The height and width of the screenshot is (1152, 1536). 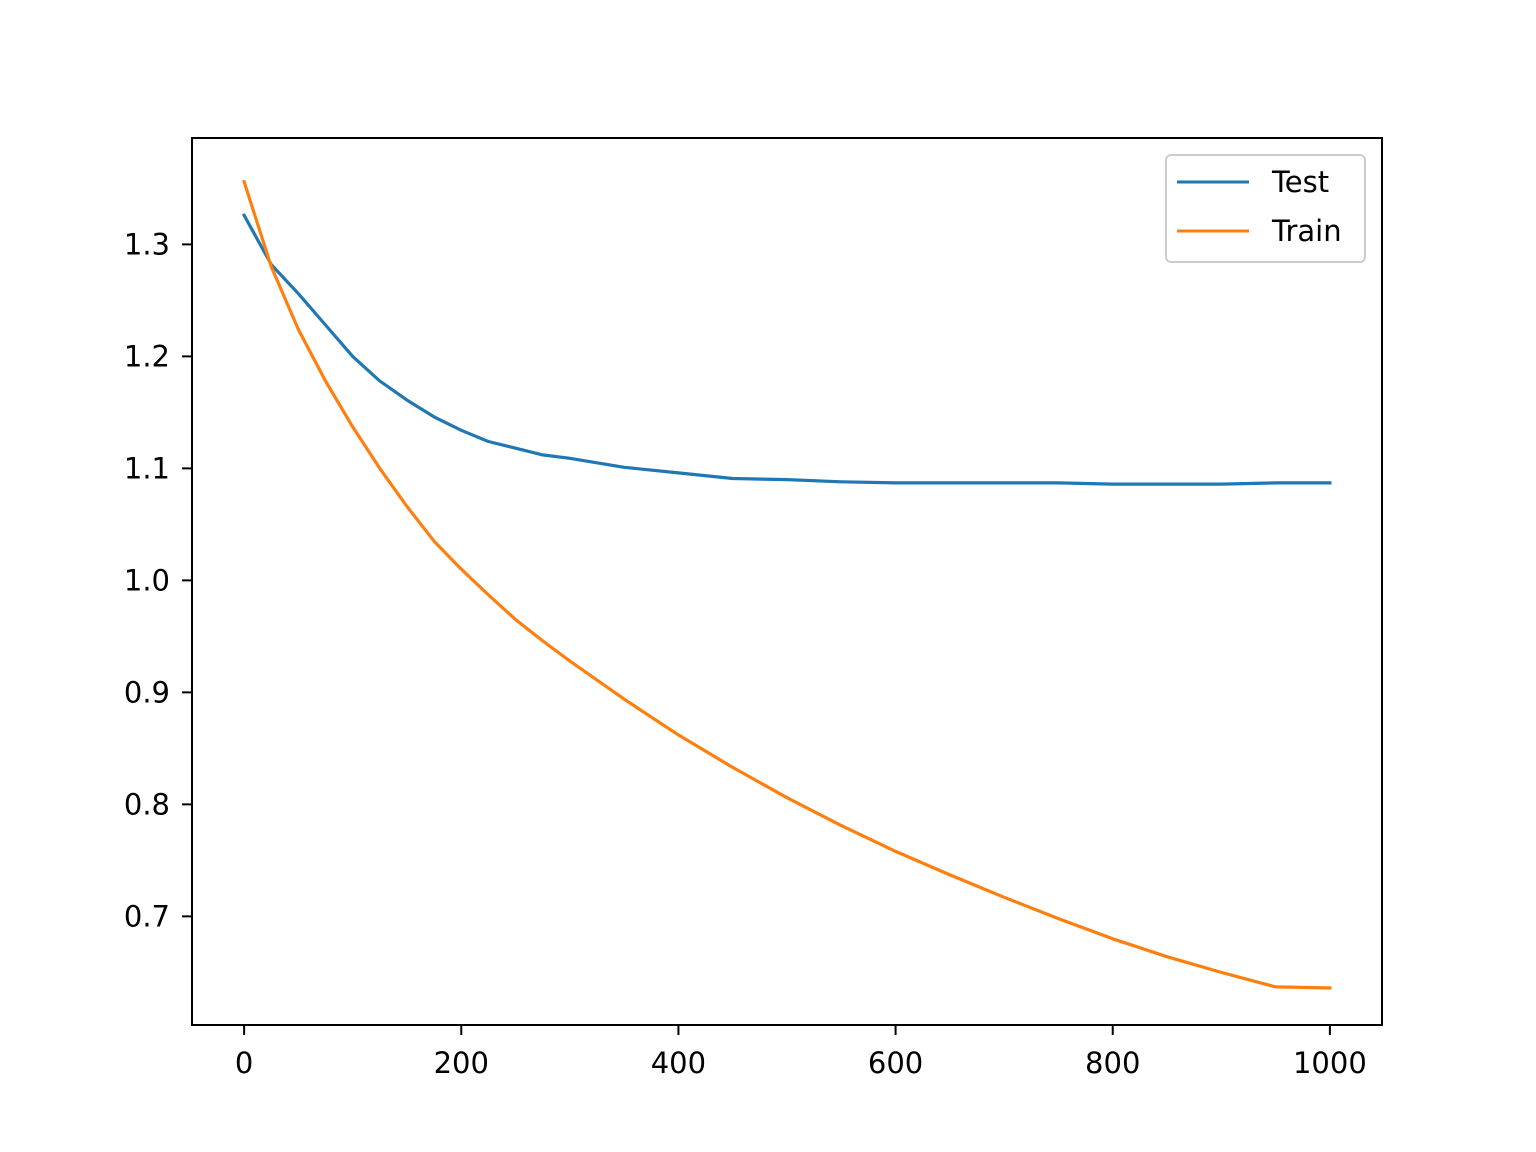 I want to click on legend-label-train: Train, so click(x=1306, y=231).